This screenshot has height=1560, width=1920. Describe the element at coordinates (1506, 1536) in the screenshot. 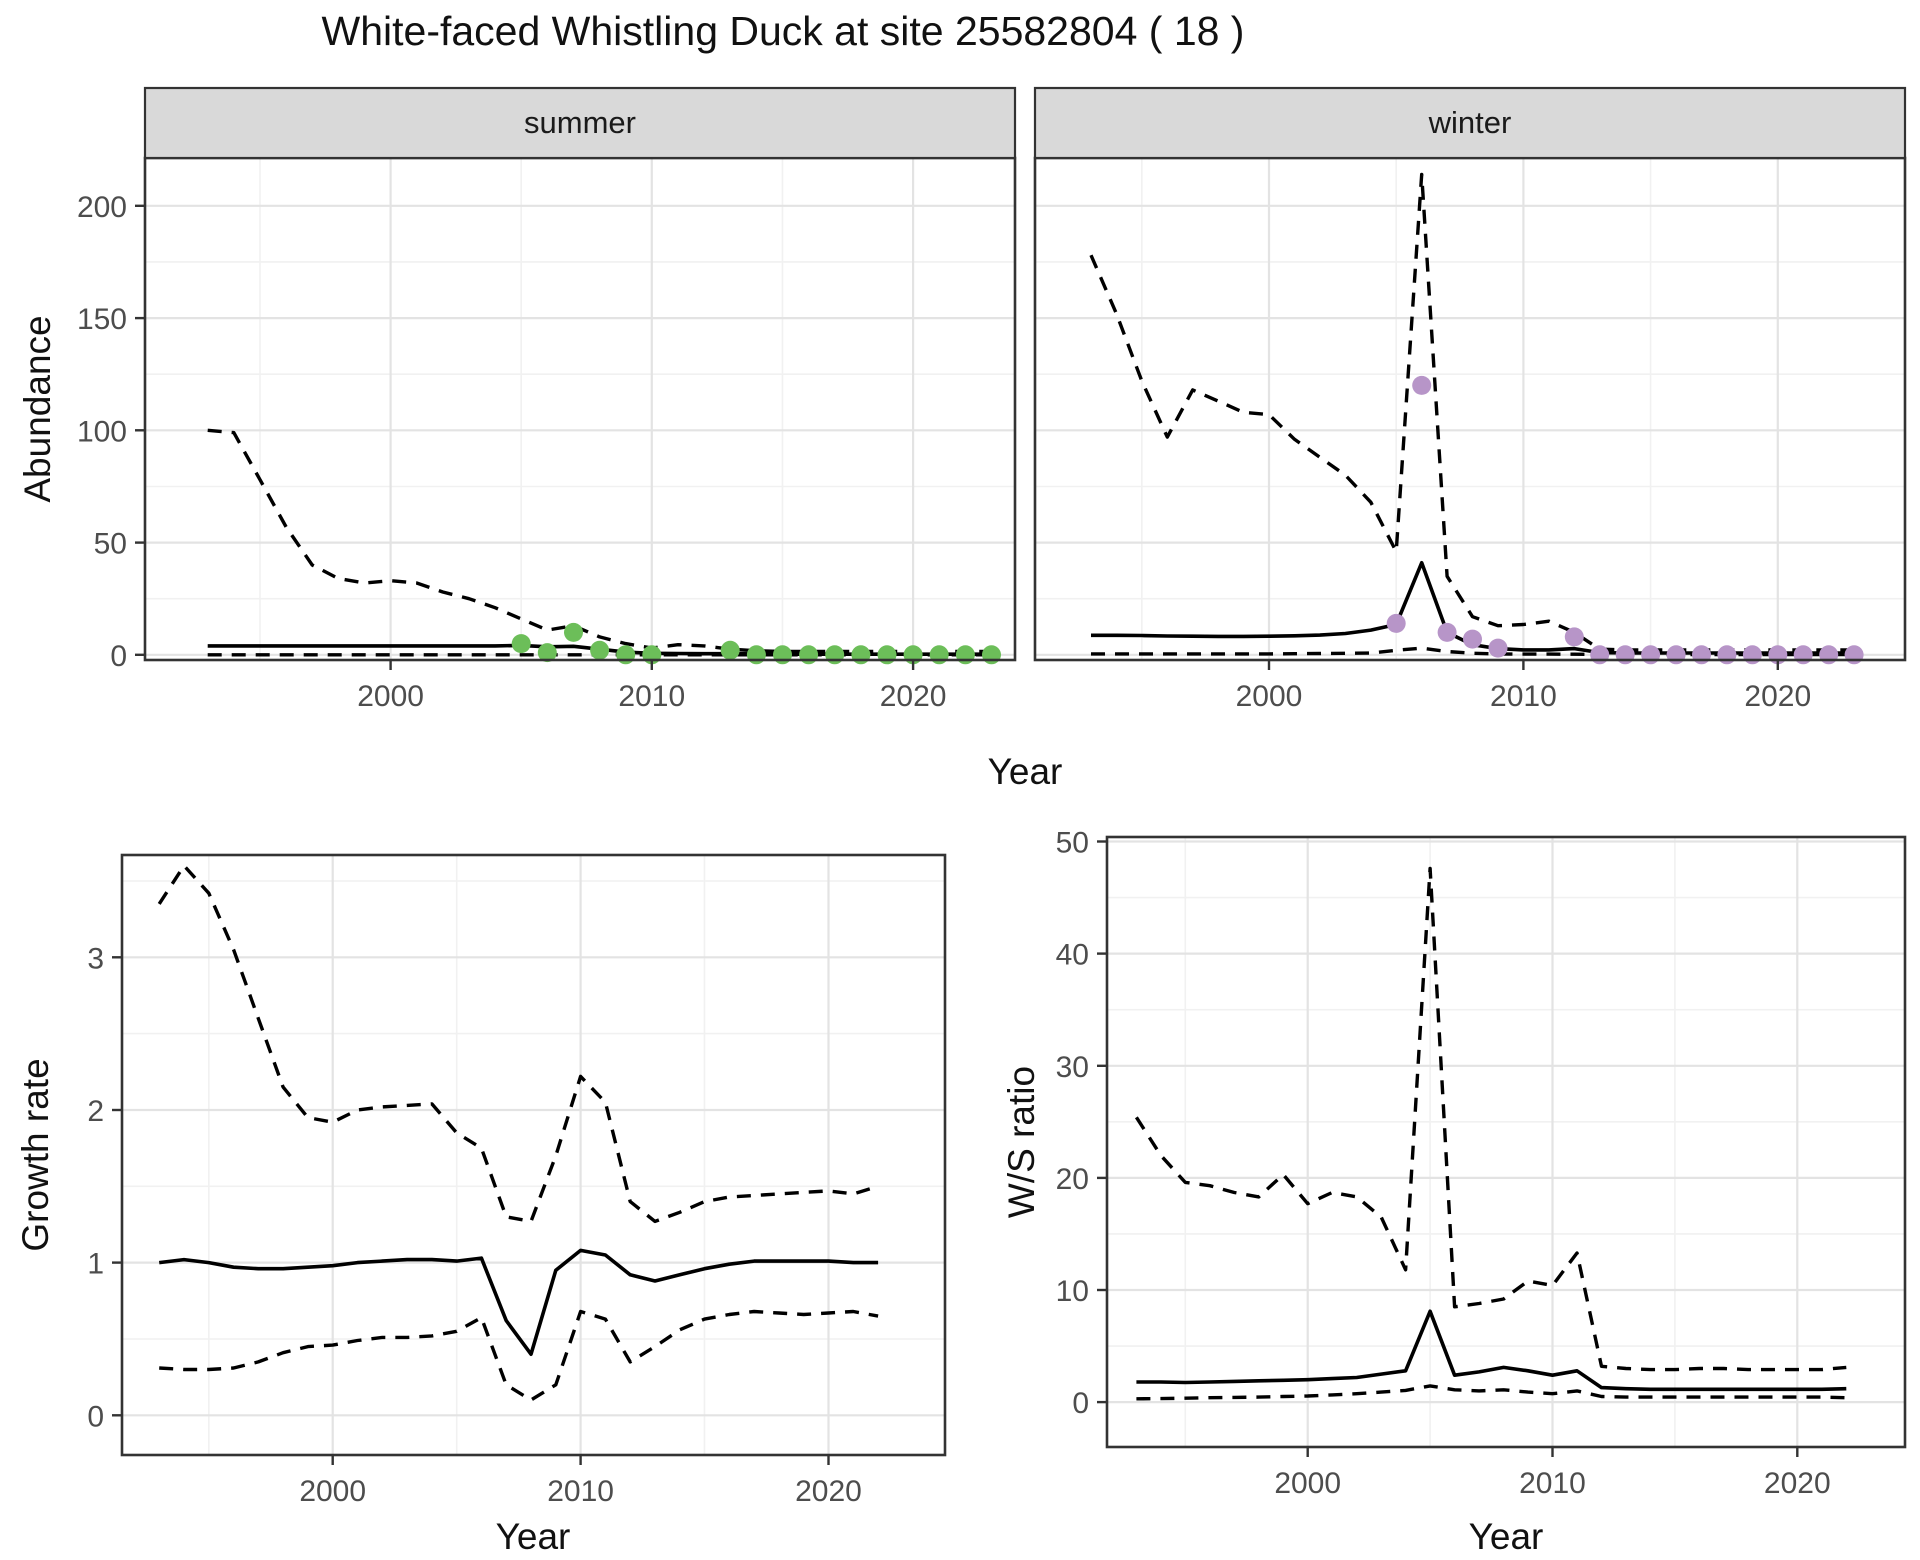

I see `x-axis-title-year-ws: Year` at that location.